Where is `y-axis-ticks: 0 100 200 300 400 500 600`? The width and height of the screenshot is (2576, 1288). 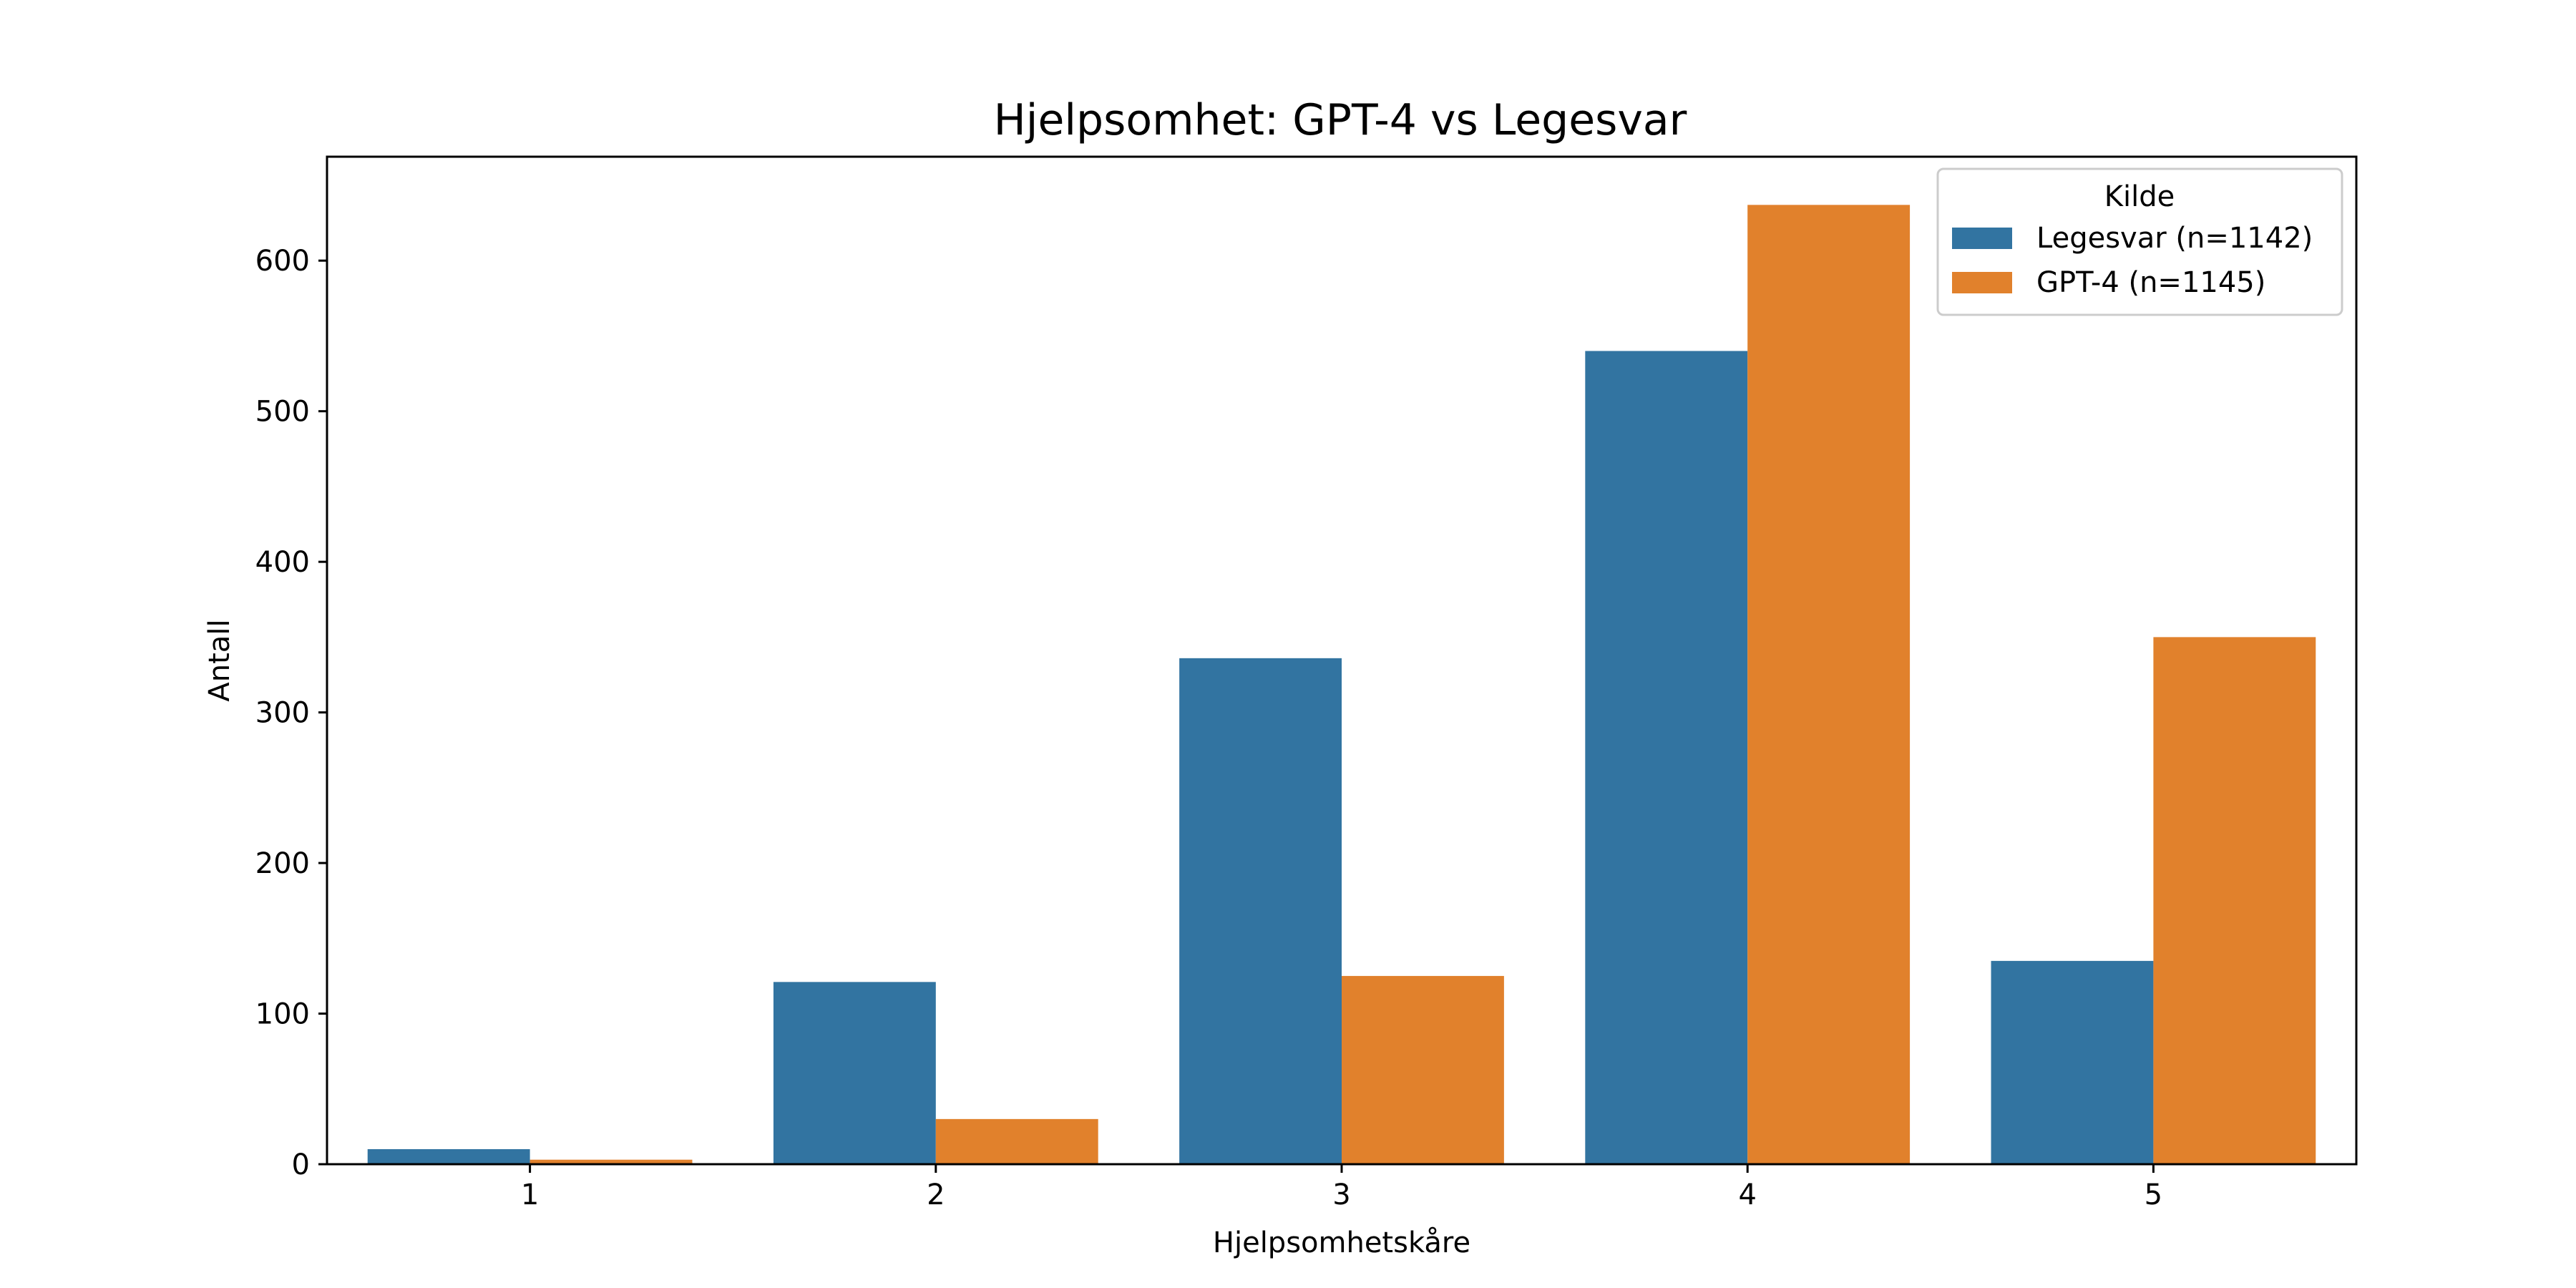 y-axis-ticks: 0 100 200 300 400 500 600 is located at coordinates (291, 713).